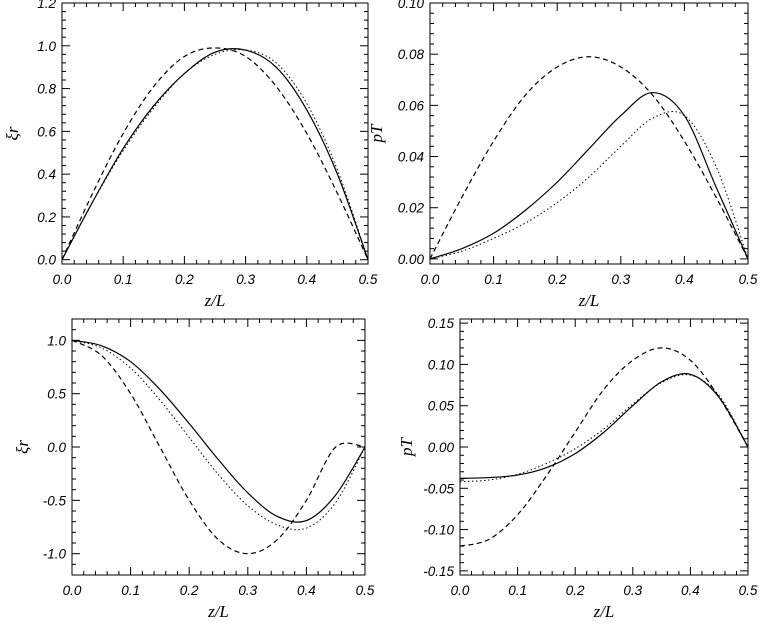 This screenshot has width=763, height=624. What do you see at coordinates (46, 131) in the screenshot?
I see `y-tick-label: 0.6` at bounding box center [46, 131].